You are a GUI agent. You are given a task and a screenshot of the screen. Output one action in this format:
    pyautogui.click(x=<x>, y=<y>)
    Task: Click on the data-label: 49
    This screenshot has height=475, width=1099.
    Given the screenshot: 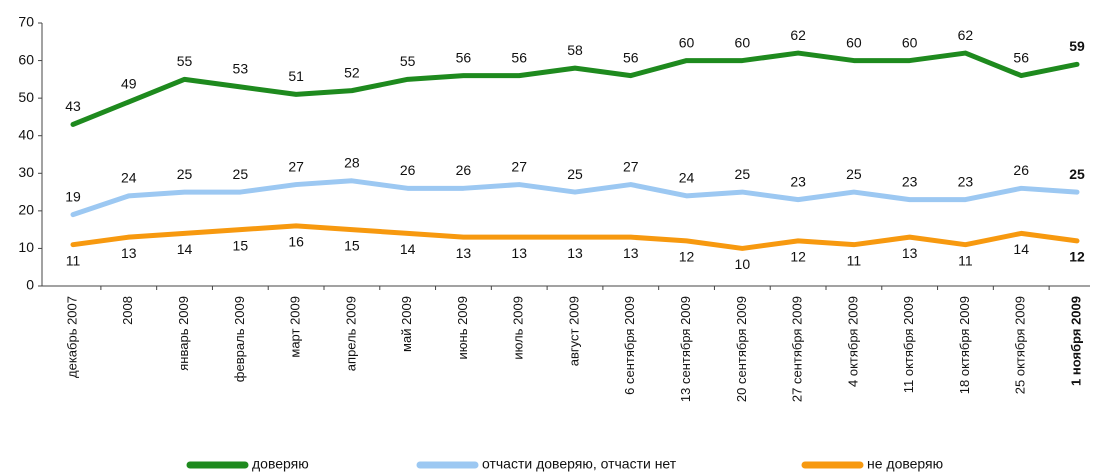 What is the action you would take?
    pyautogui.click(x=129, y=84)
    